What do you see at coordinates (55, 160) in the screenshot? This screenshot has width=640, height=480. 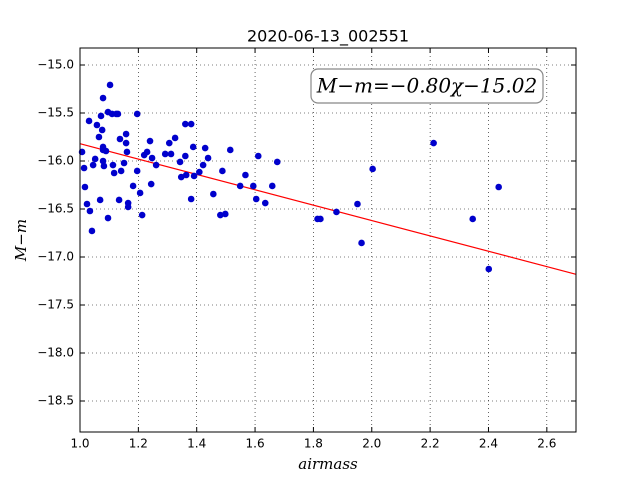 I see `y-tick-label: −16.0` at bounding box center [55, 160].